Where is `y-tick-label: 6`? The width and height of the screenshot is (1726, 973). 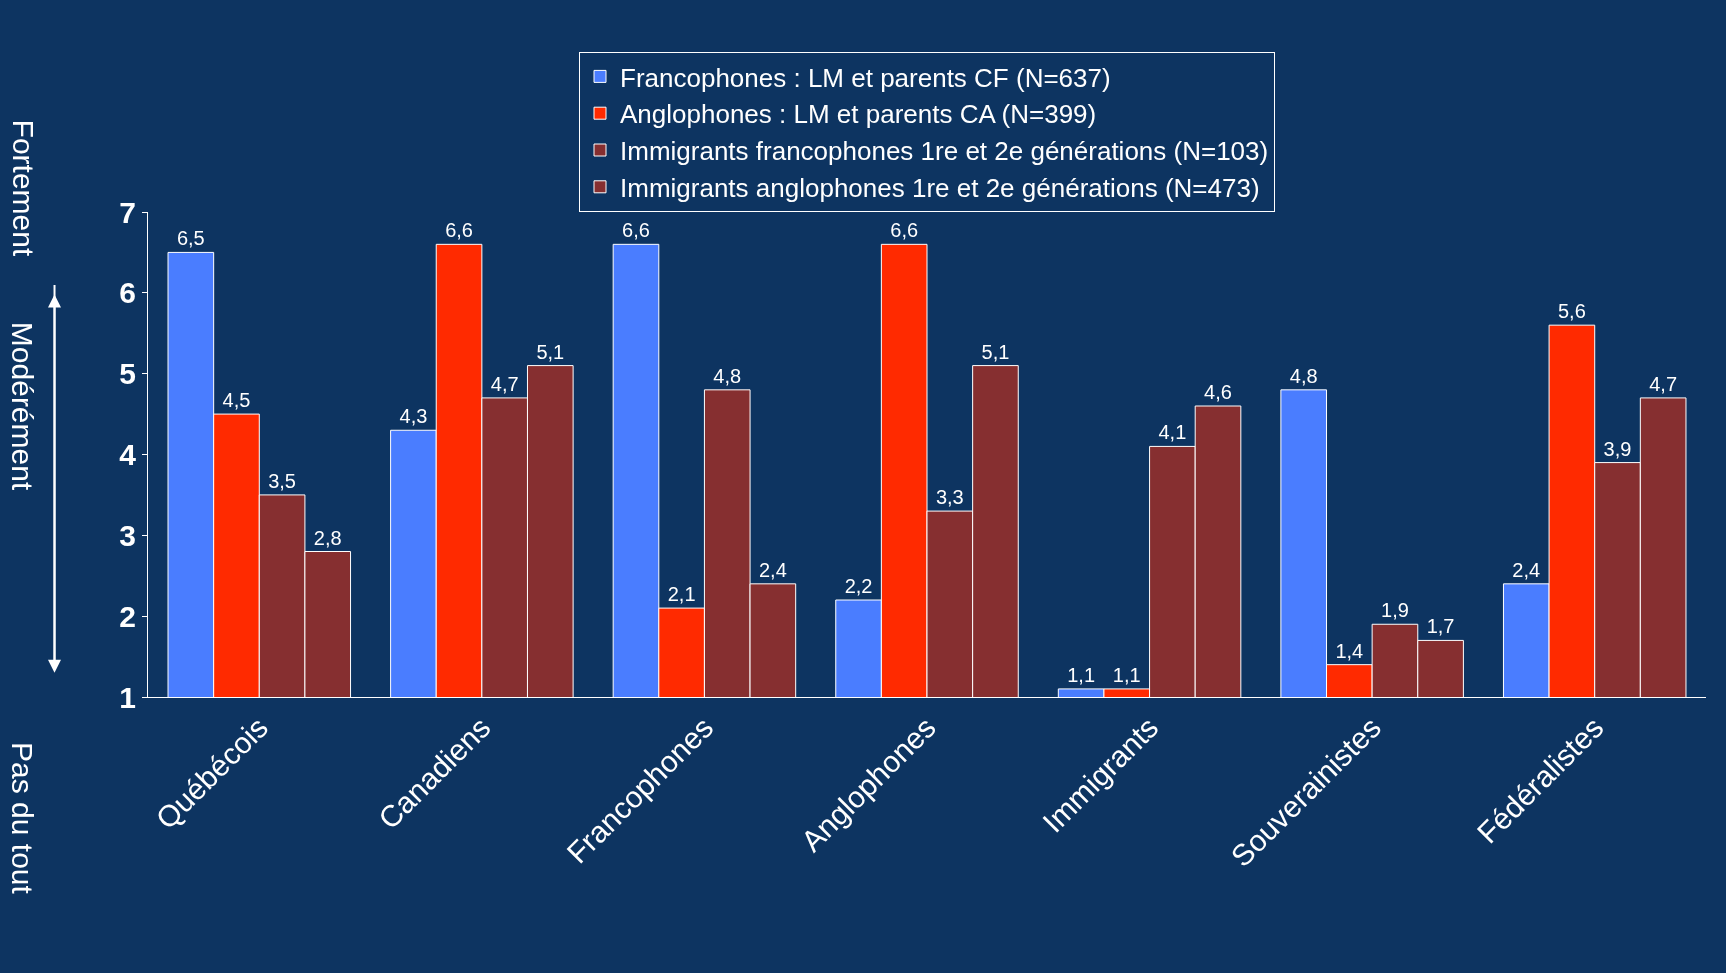 y-tick-label: 6 is located at coordinates (127, 293).